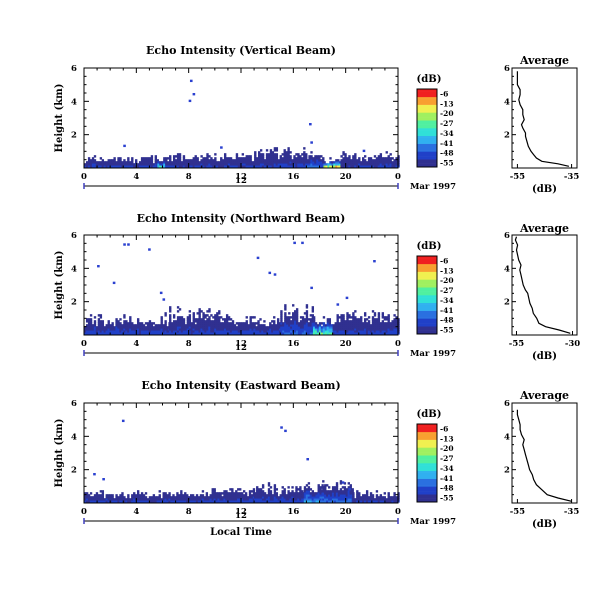 The width and height of the screenshot is (615, 598). Describe the element at coordinates (285, 431) in the screenshot. I see `echo-speck` at that location.